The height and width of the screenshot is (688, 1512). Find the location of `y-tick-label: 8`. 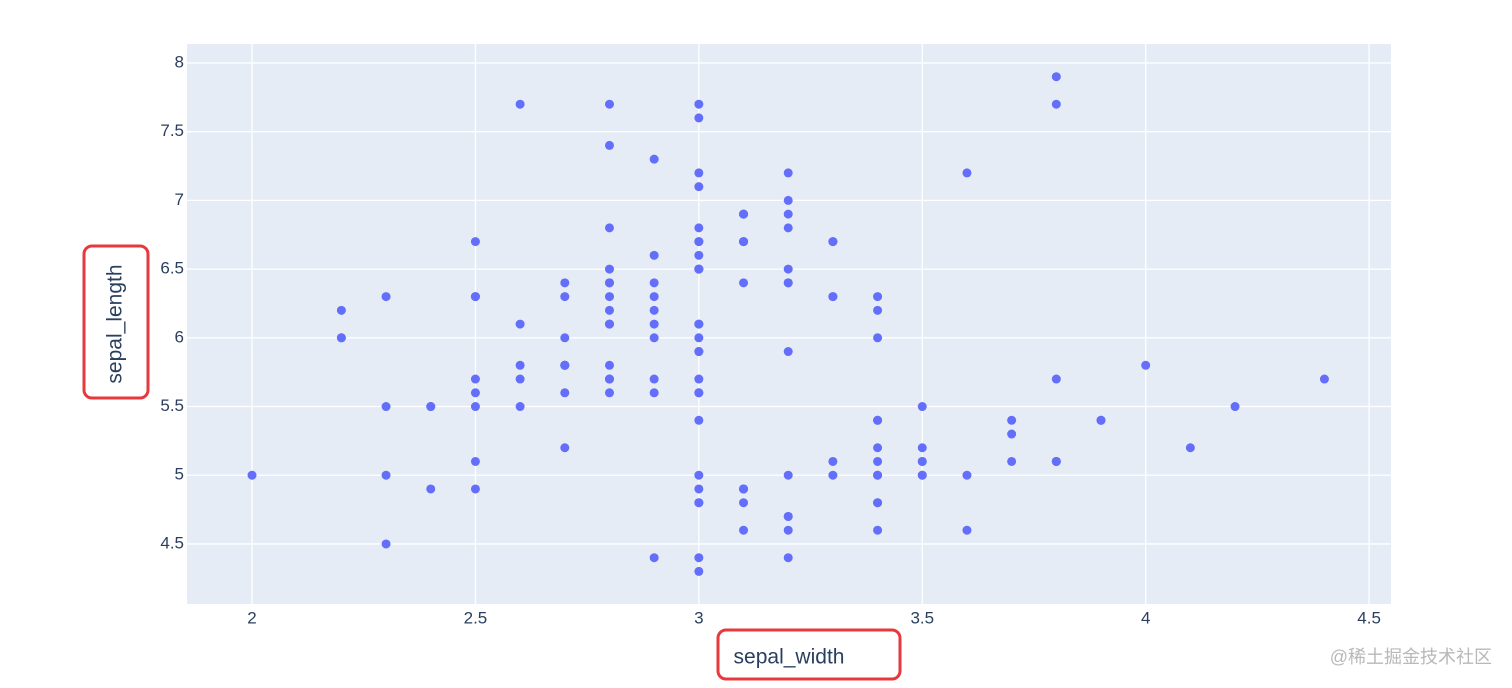

y-tick-label: 8 is located at coordinates (179, 61).